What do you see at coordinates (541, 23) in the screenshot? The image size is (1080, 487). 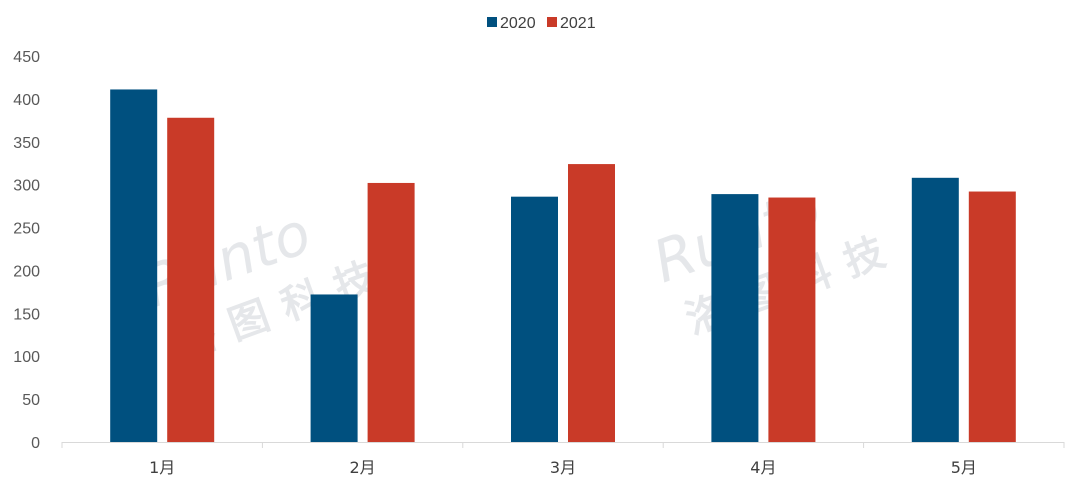 I see `legend: 2020 2021` at bounding box center [541, 23].